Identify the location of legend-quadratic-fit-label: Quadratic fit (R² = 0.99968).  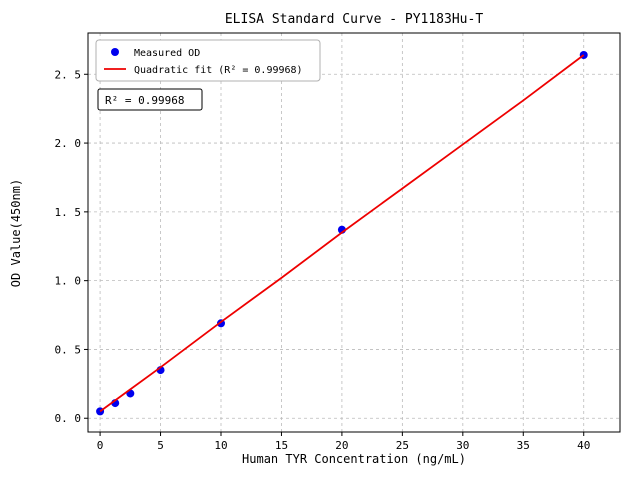
(218, 70).